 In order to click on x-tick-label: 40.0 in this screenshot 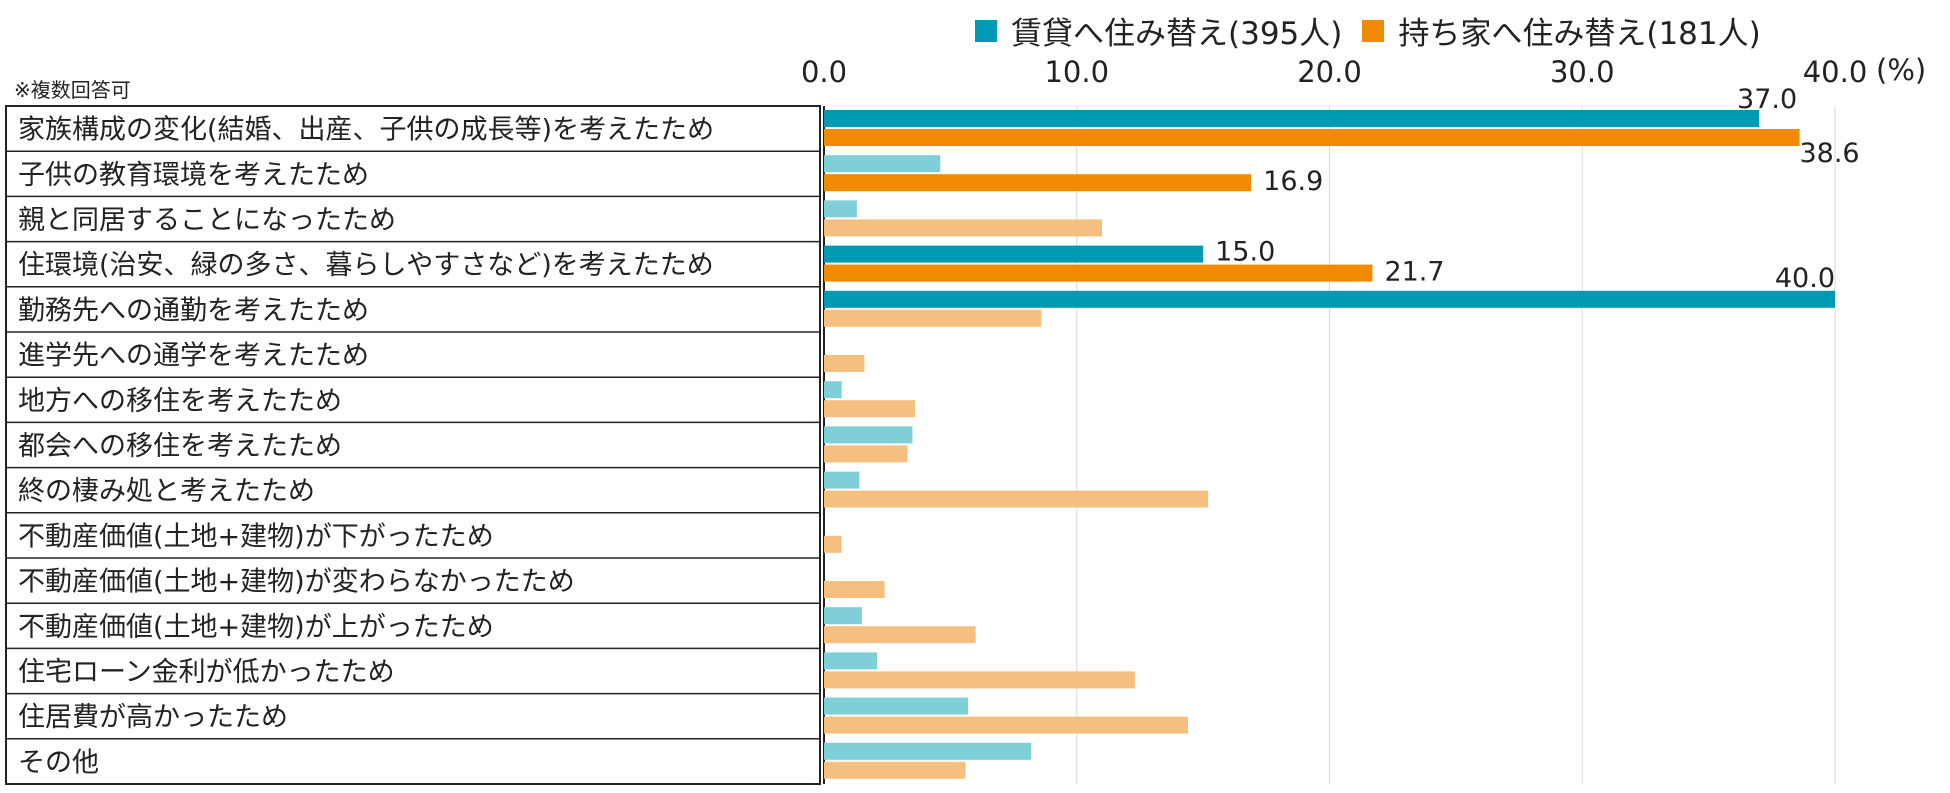, I will do `click(1835, 72)`.